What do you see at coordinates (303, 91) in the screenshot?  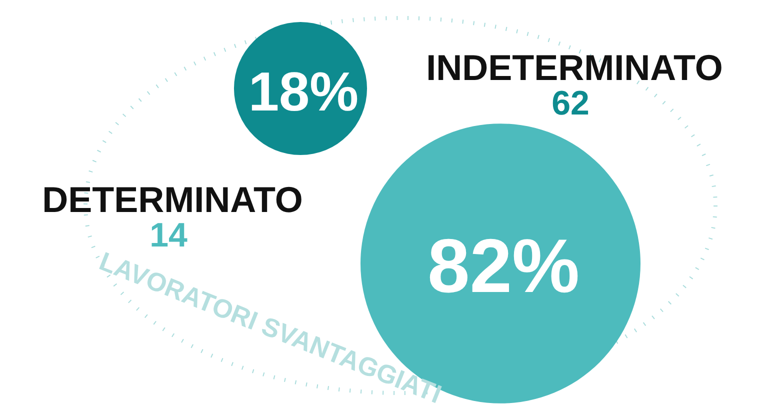 I see `text: 18%` at bounding box center [303, 91].